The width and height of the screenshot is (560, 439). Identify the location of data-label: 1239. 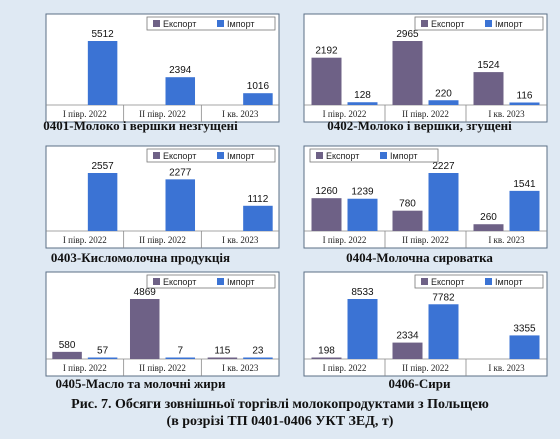
(362, 192).